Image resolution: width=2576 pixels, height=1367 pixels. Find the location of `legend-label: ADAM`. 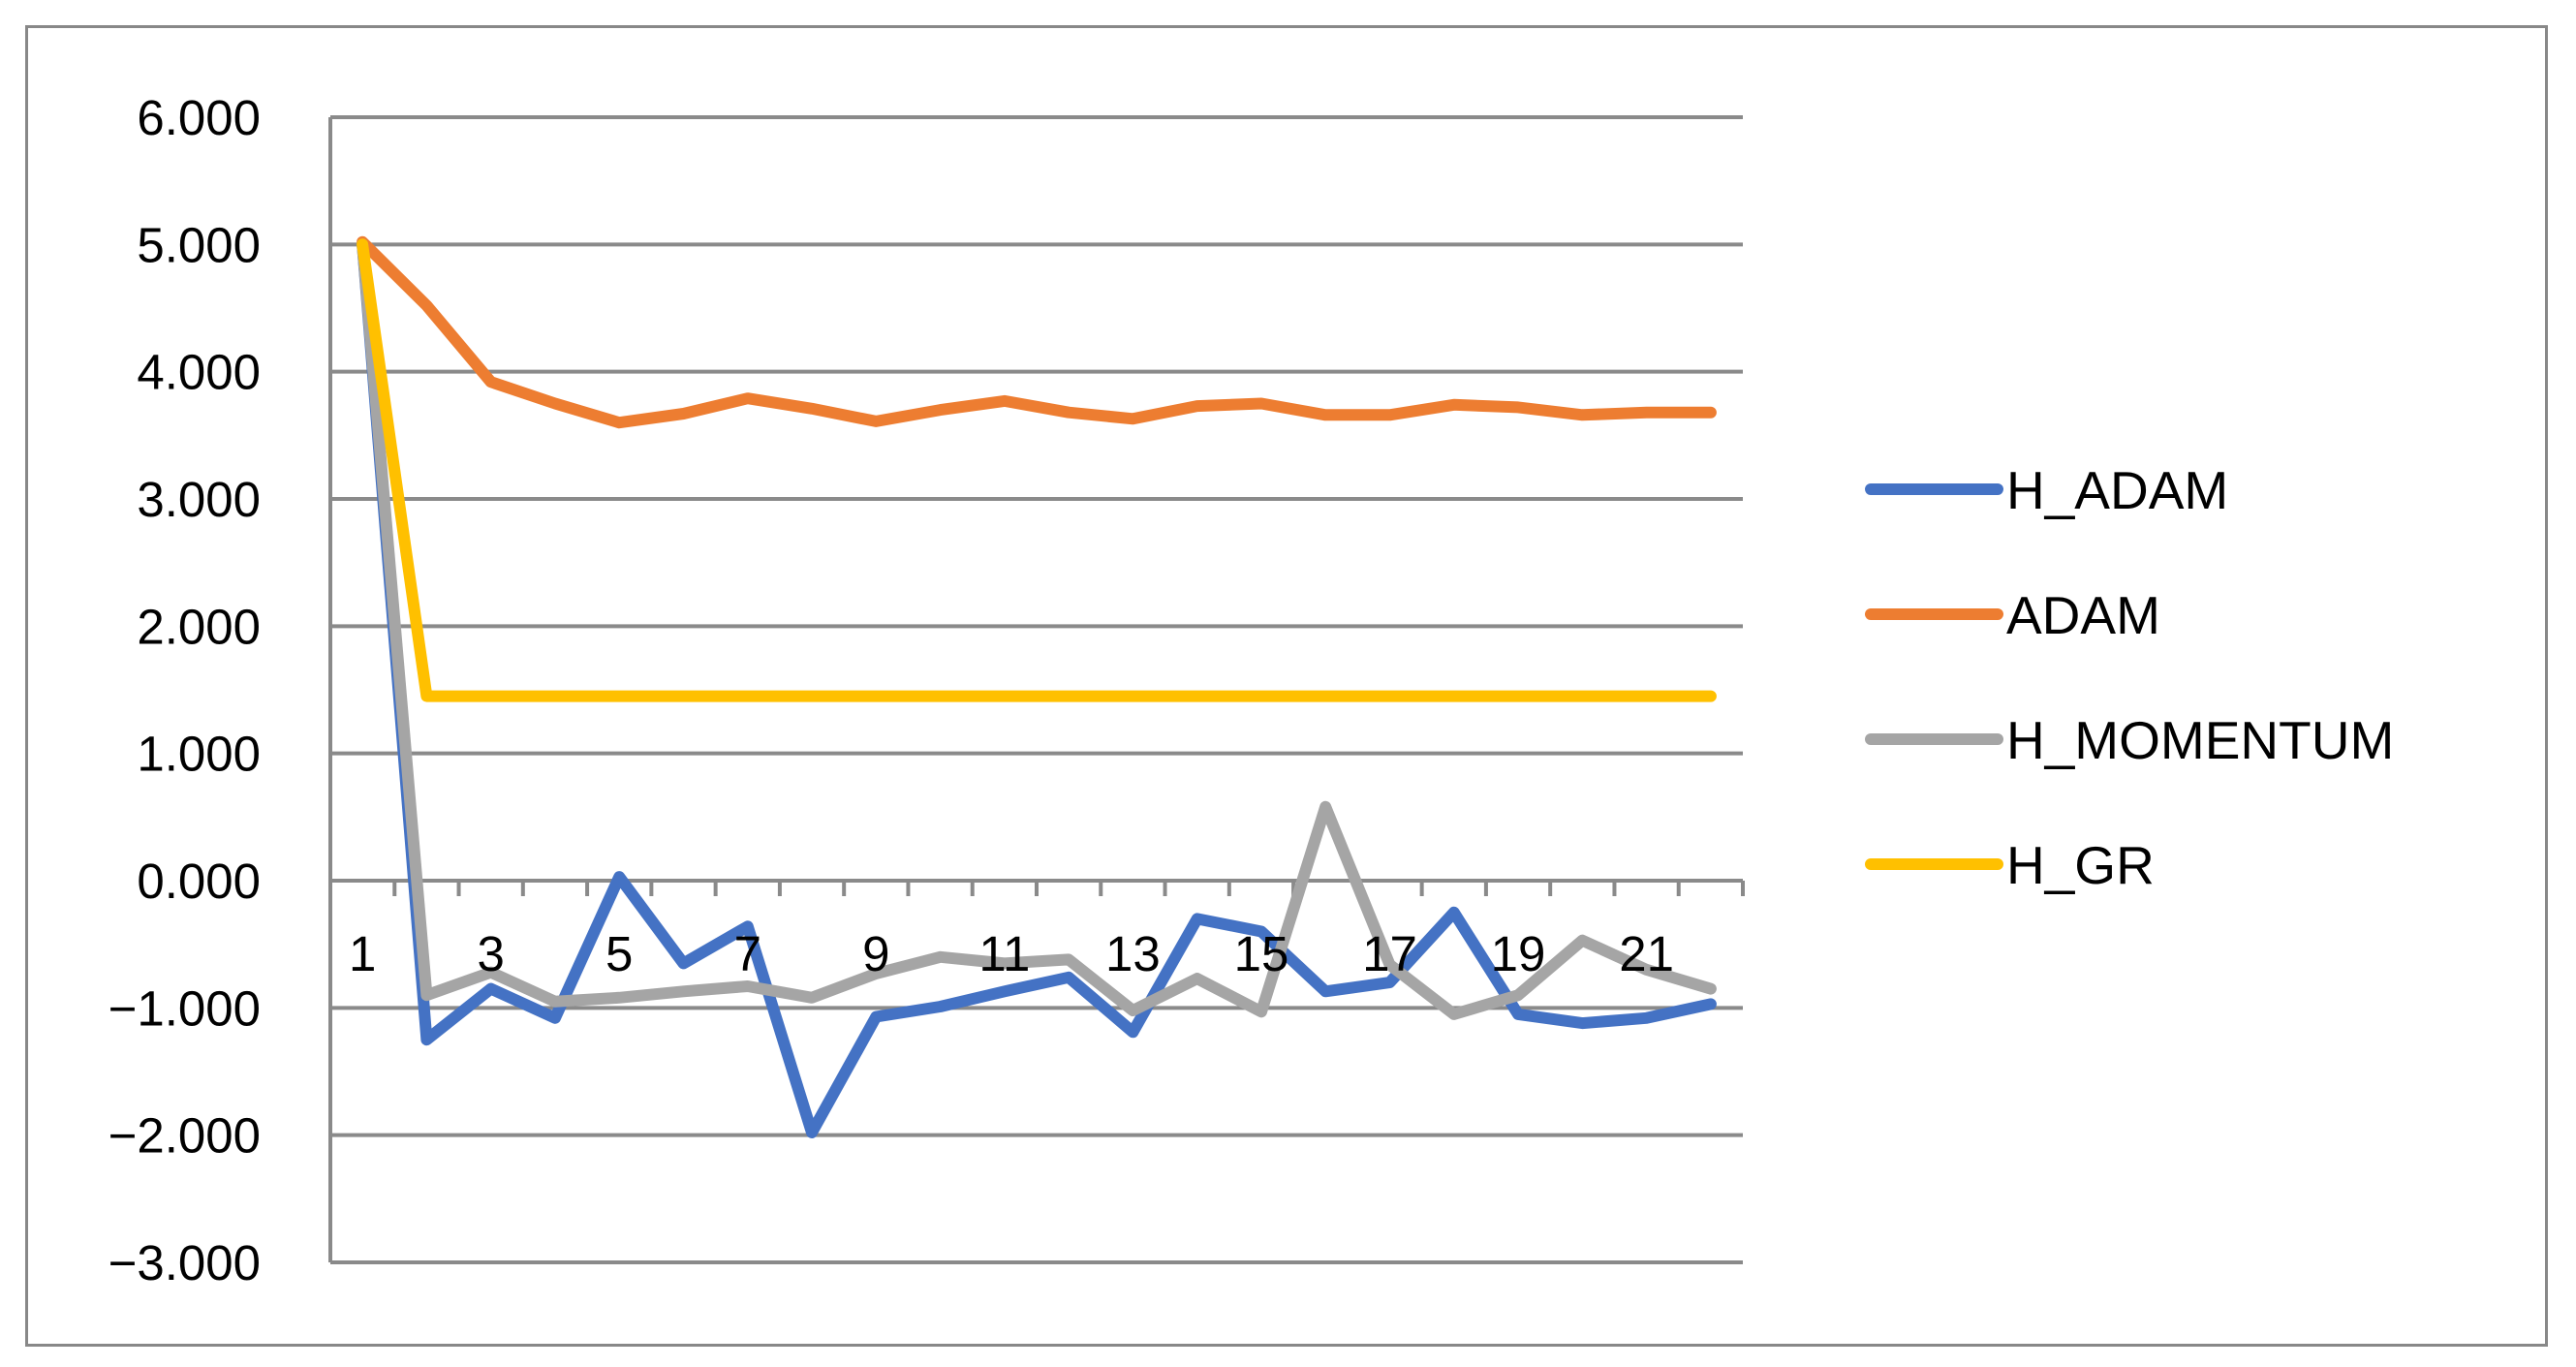

legend-label: ADAM is located at coordinates (2083, 615).